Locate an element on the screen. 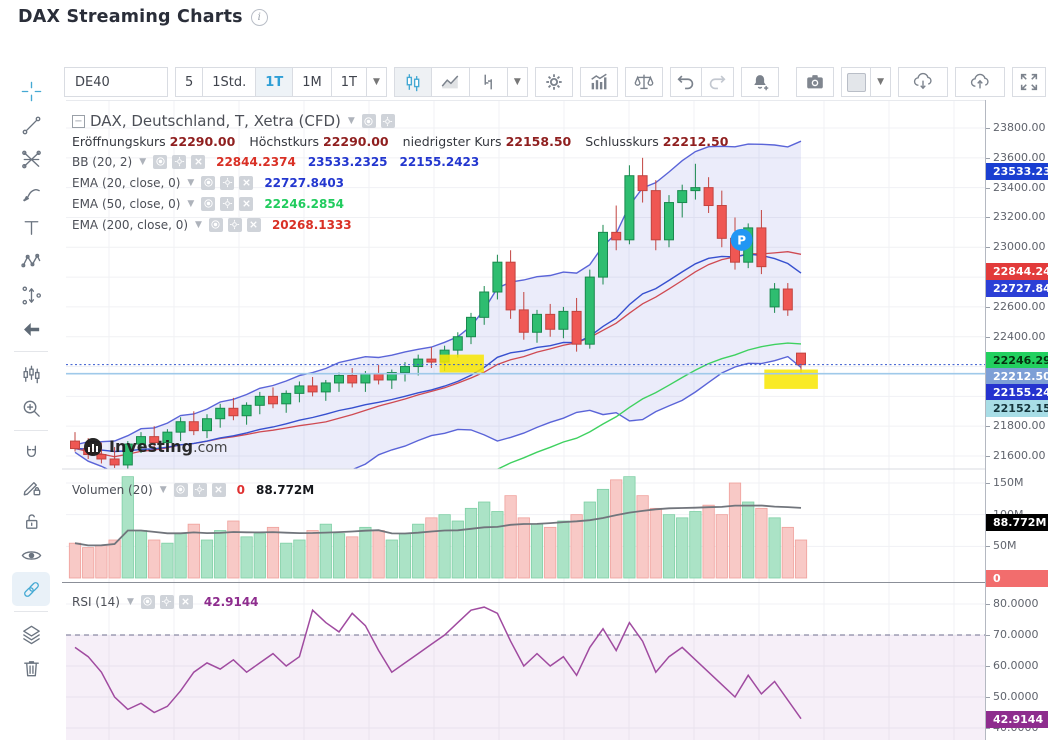  text-icon is located at coordinates (31, 227).